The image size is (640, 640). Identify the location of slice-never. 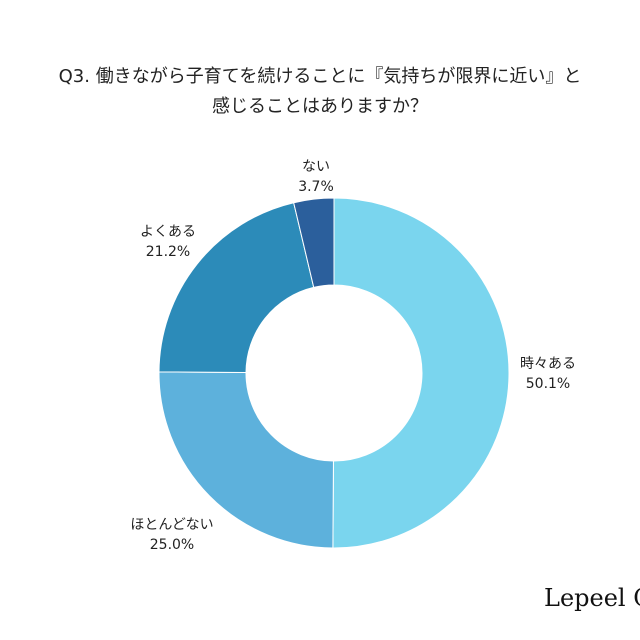
(314, 242).